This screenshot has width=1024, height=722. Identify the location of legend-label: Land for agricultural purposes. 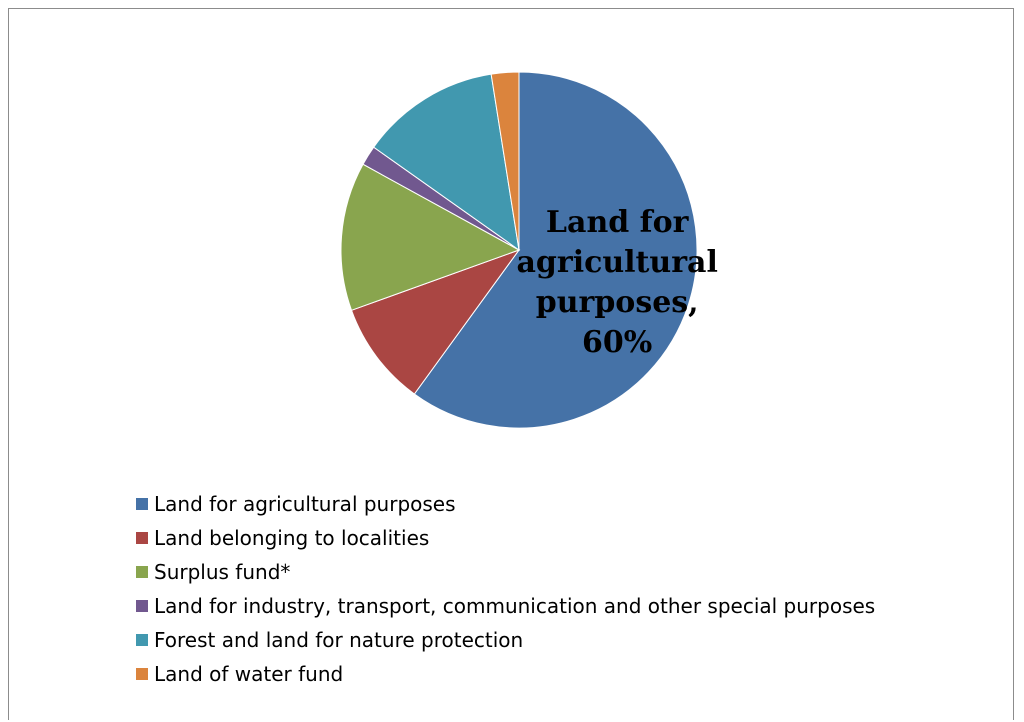
(305, 504).